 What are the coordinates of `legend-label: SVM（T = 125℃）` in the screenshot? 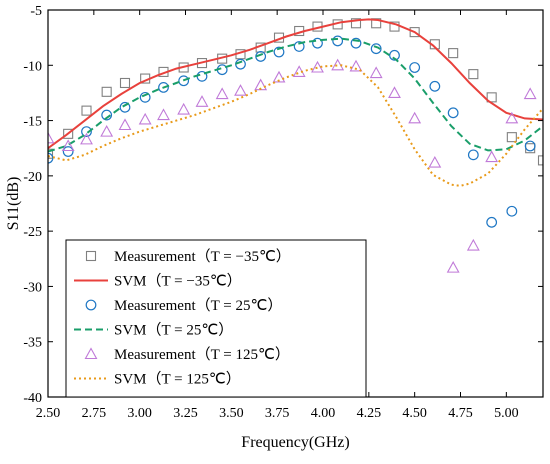 It's located at (177, 379).